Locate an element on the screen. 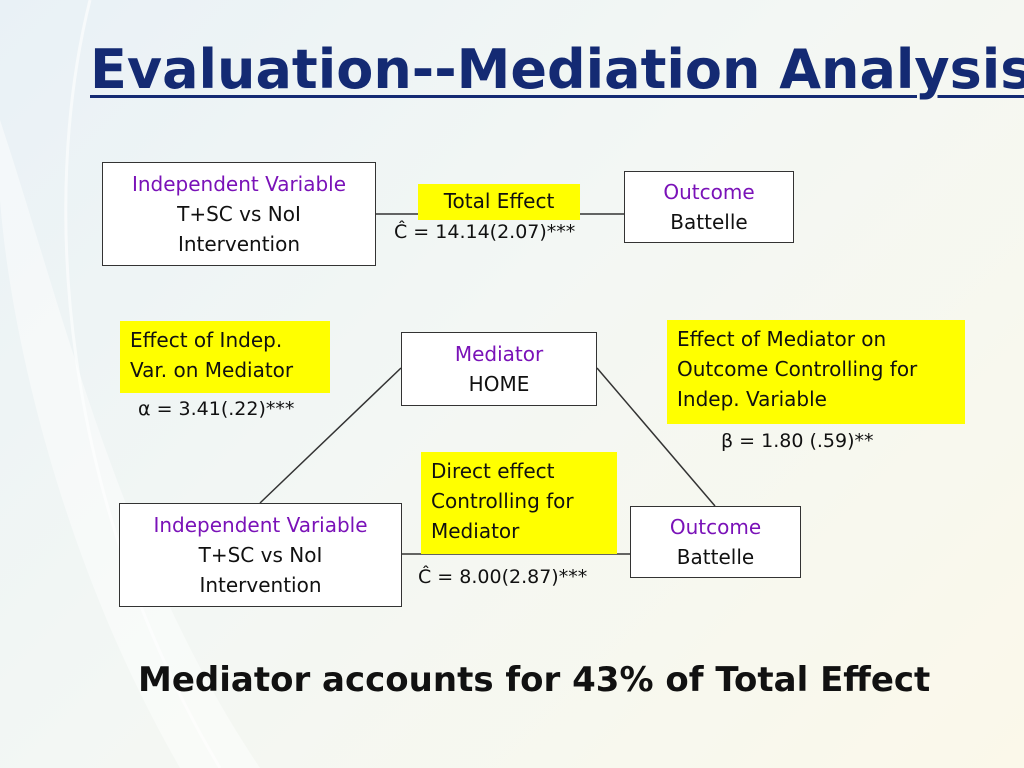  total-effect-stat: Ĉ = 14.14(2.07)*** is located at coordinates (485, 232).